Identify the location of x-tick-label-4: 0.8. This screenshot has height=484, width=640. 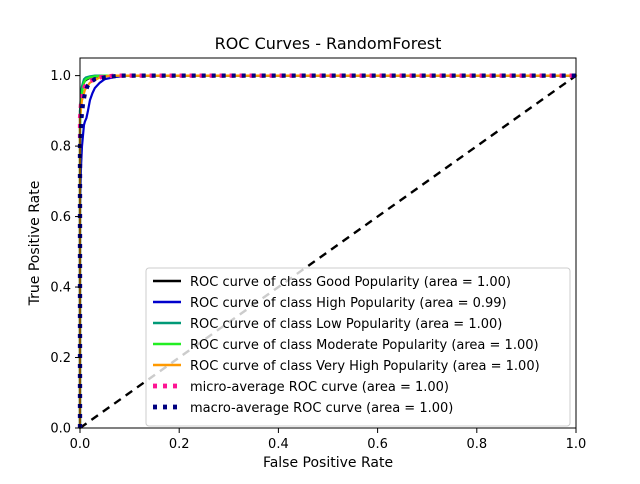
(476, 444).